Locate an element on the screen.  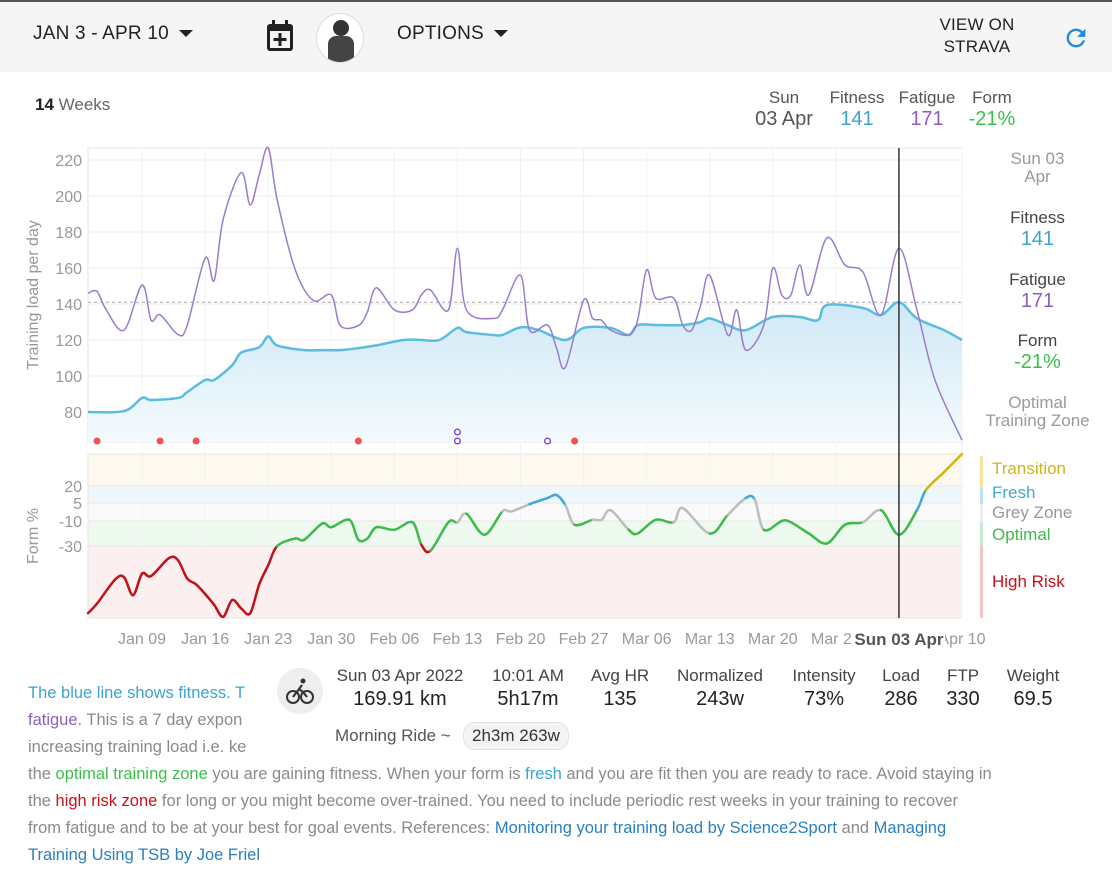
date-range-dropdown: JAN 3 - APR 10 is located at coordinates (113, 34).